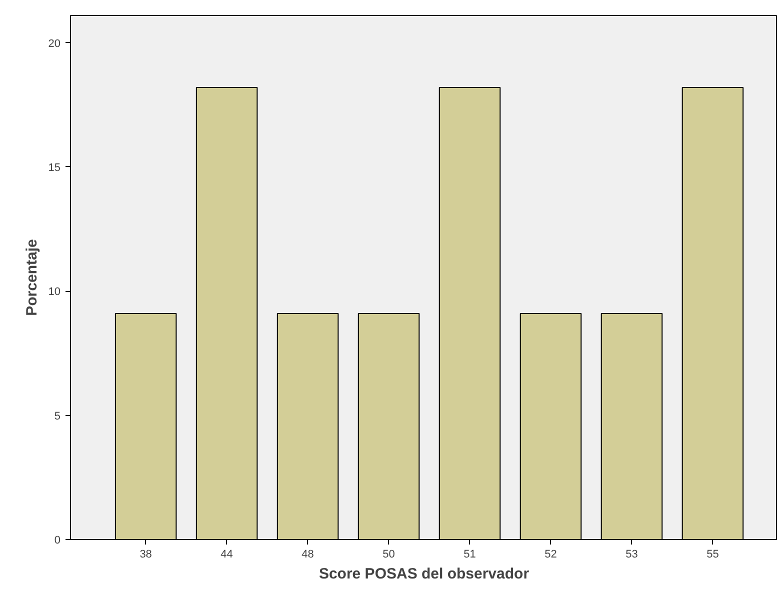 This screenshot has height=597, width=777. I want to click on x-tick-label: 55, so click(712, 554).